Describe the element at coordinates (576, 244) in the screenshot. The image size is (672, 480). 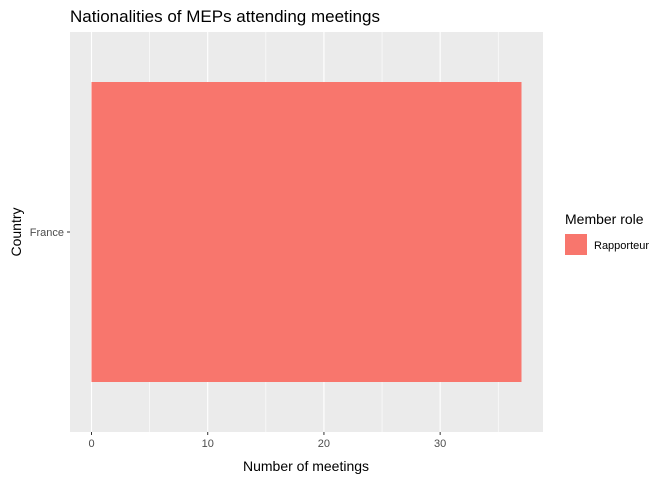
I see `legend-swatch` at that location.